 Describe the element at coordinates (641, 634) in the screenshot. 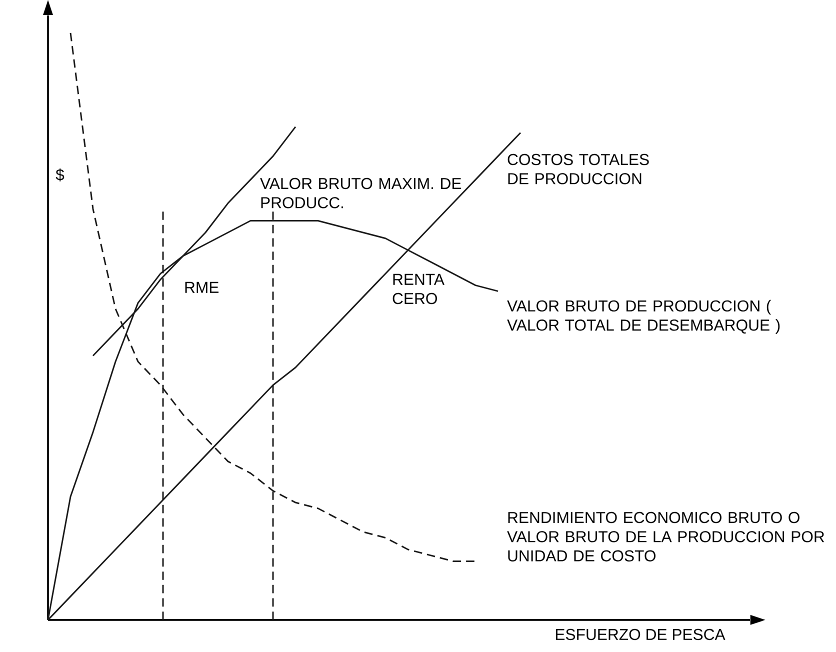

I see `x-axis-title: ESFUERZO DE PESCA` at that location.